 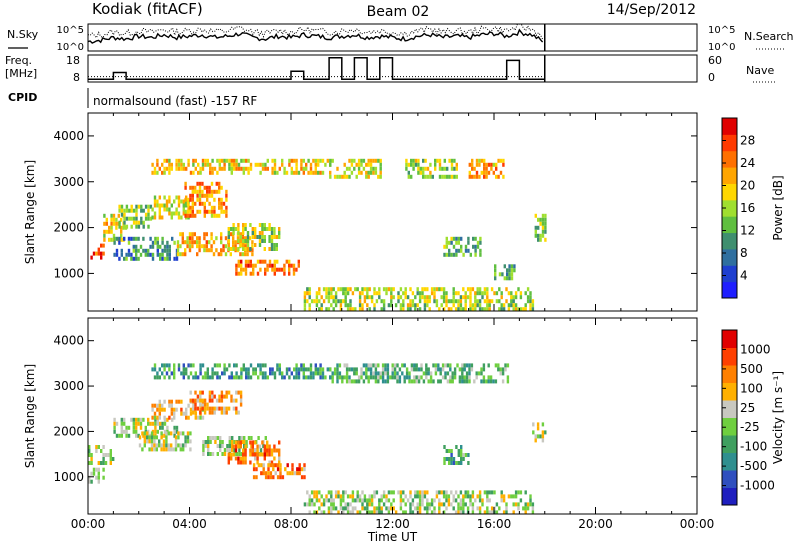 What do you see at coordinates (747, 186) in the screenshot?
I see `power-colorbar-tick-label: 20` at bounding box center [747, 186].